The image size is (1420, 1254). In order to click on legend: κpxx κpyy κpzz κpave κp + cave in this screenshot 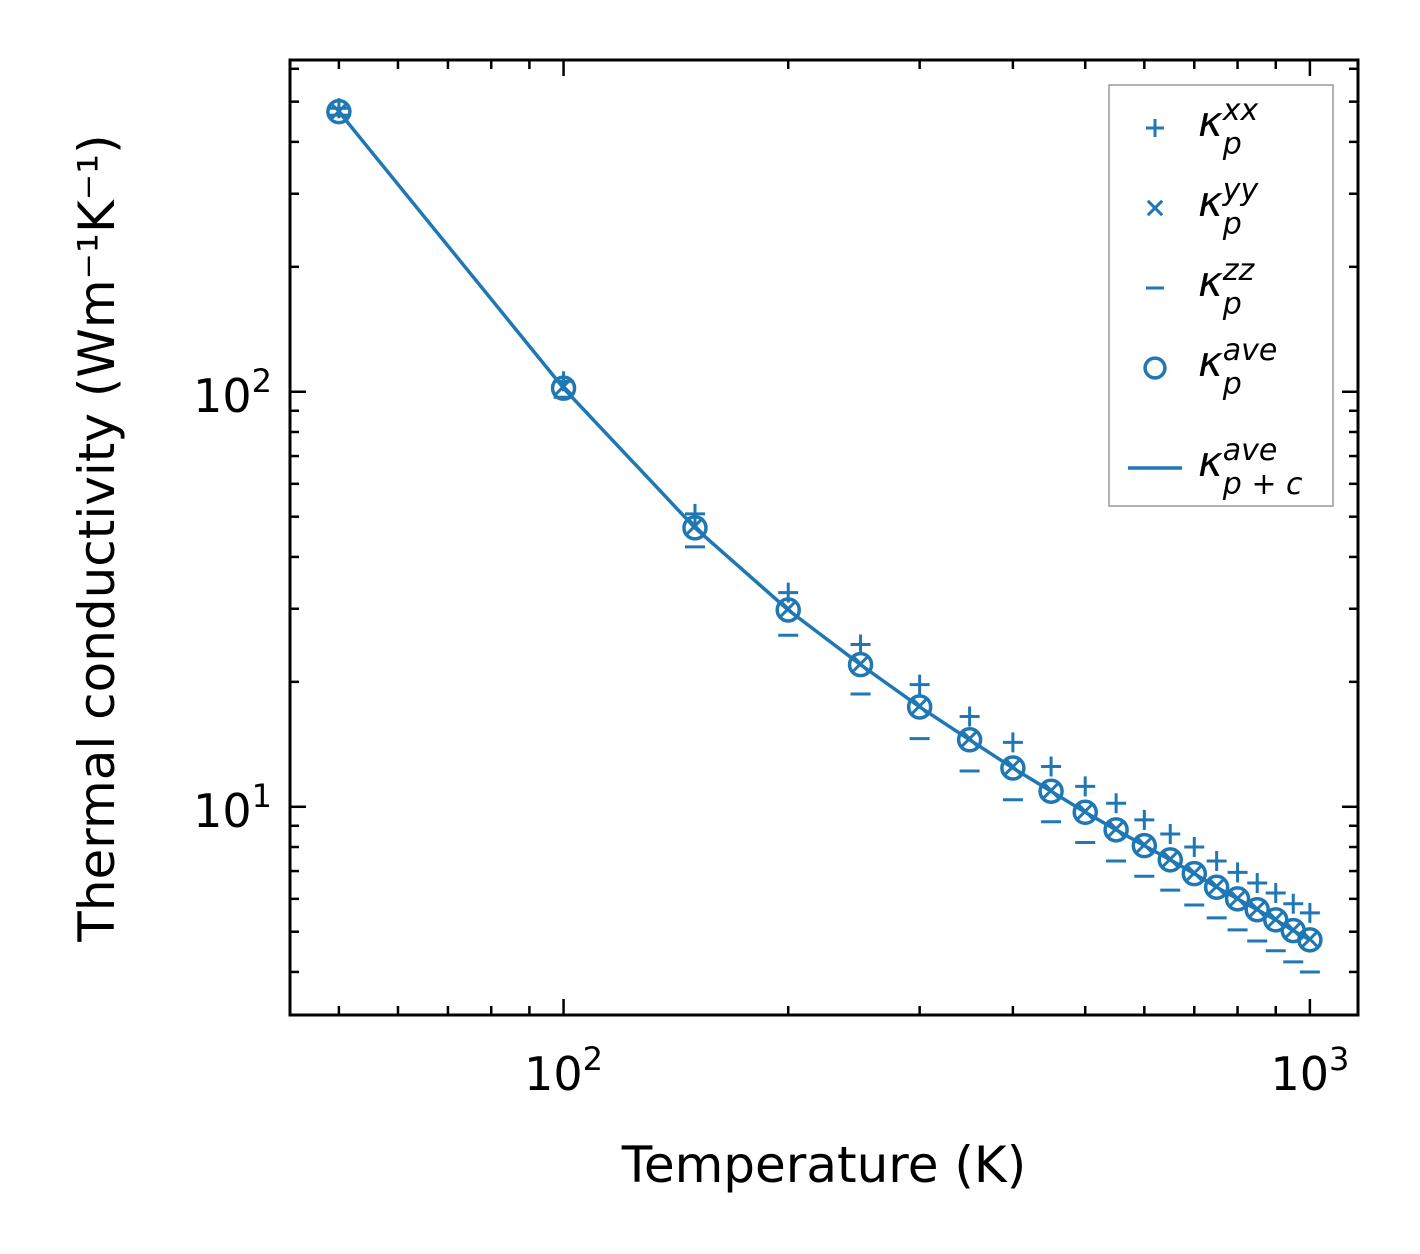, I will do `click(1221, 295)`.